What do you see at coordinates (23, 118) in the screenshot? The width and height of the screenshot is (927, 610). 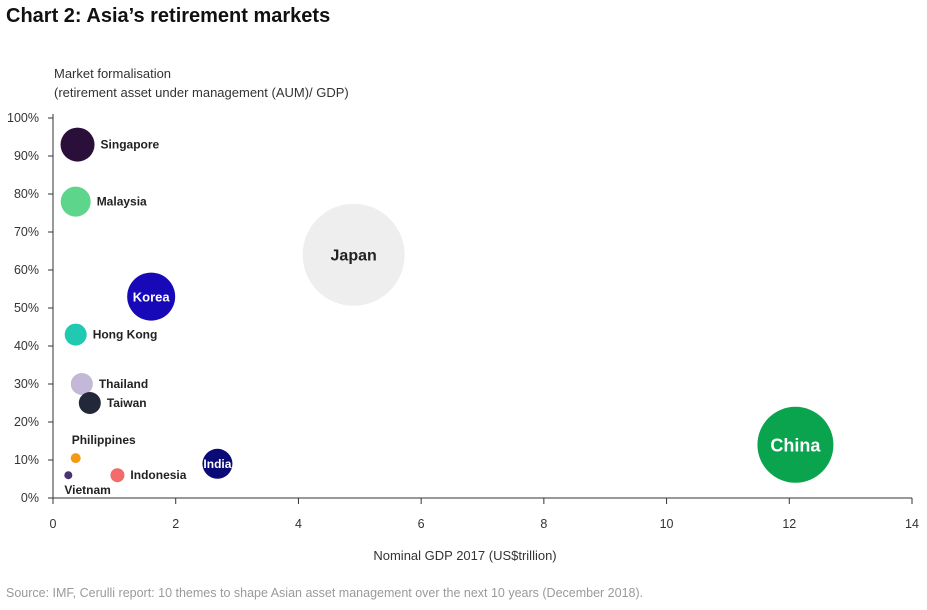 I see `y-tick-label: 100%` at bounding box center [23, 118].